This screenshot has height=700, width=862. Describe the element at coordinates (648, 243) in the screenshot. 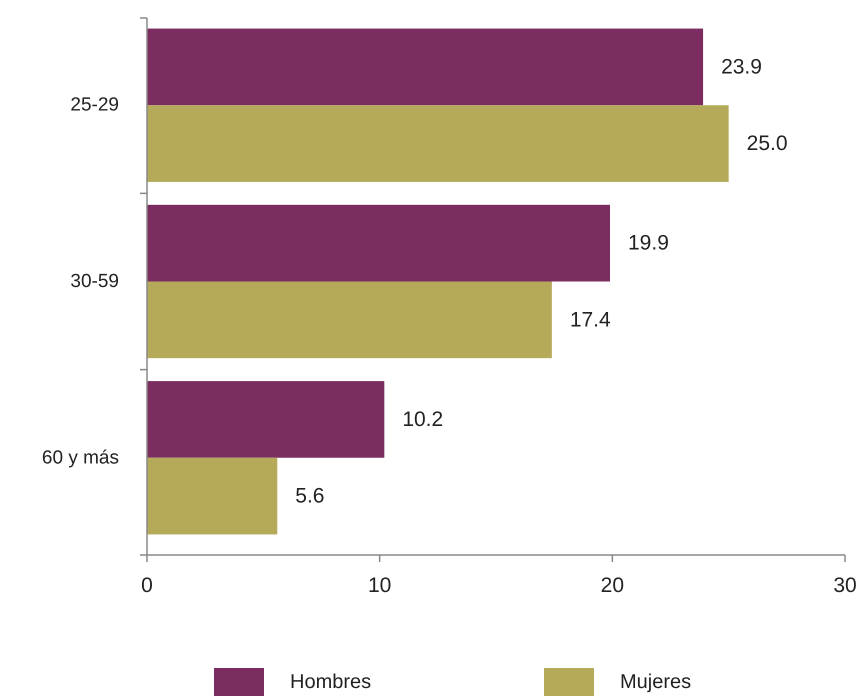

I see `data-label: 19.9` at that location.